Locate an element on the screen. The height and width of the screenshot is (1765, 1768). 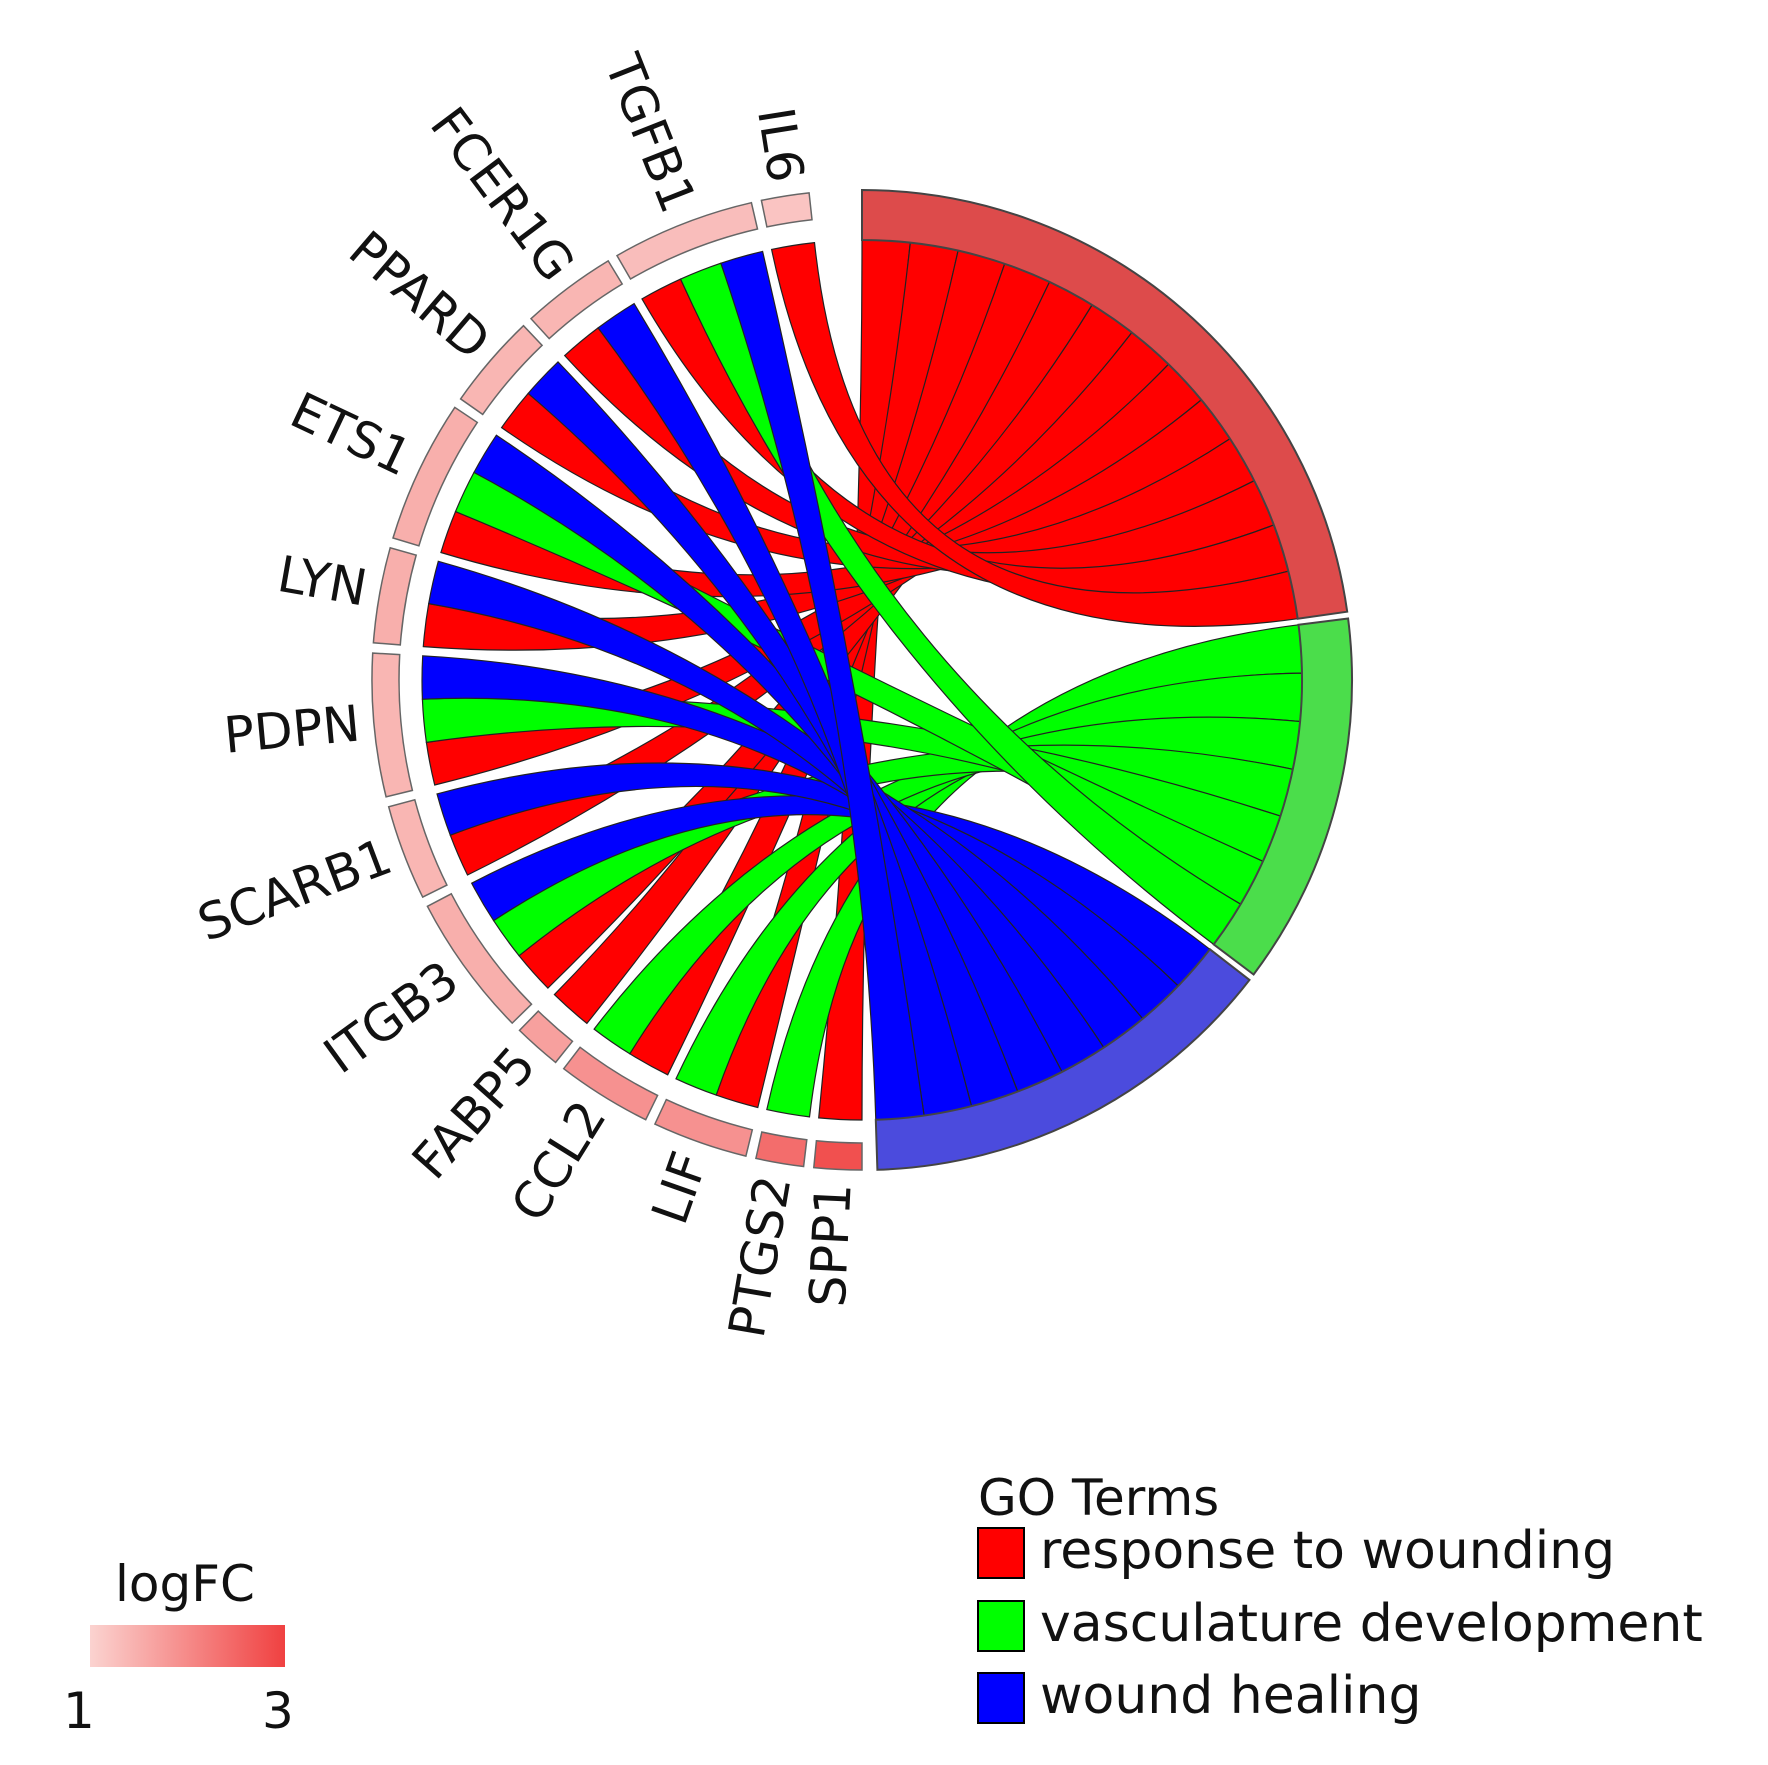
term-segment-wound-healing is located at coordinates (1062, 1059).